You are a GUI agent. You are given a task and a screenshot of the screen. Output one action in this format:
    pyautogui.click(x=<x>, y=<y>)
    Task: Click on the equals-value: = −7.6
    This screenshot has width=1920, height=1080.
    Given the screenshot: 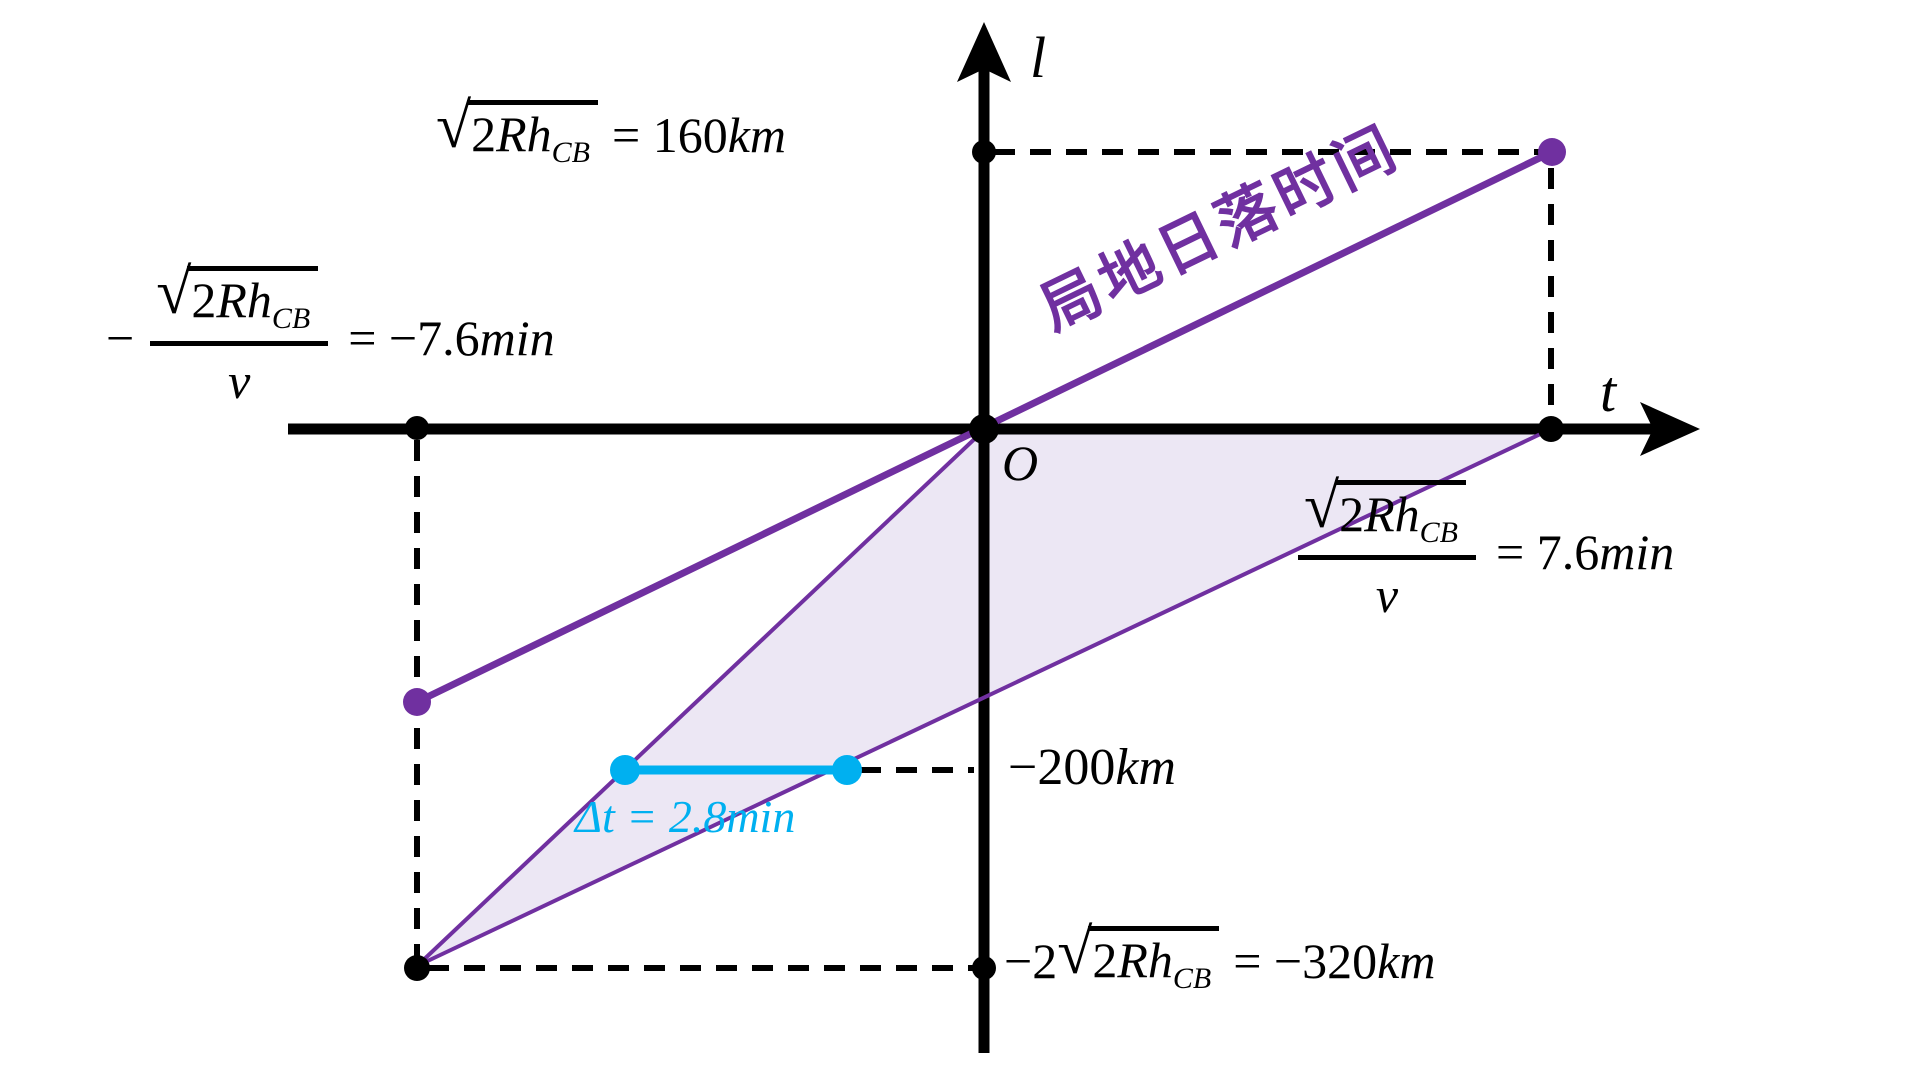 What is the action you would take?
    pyautogui.click(x=414, y=338)
    